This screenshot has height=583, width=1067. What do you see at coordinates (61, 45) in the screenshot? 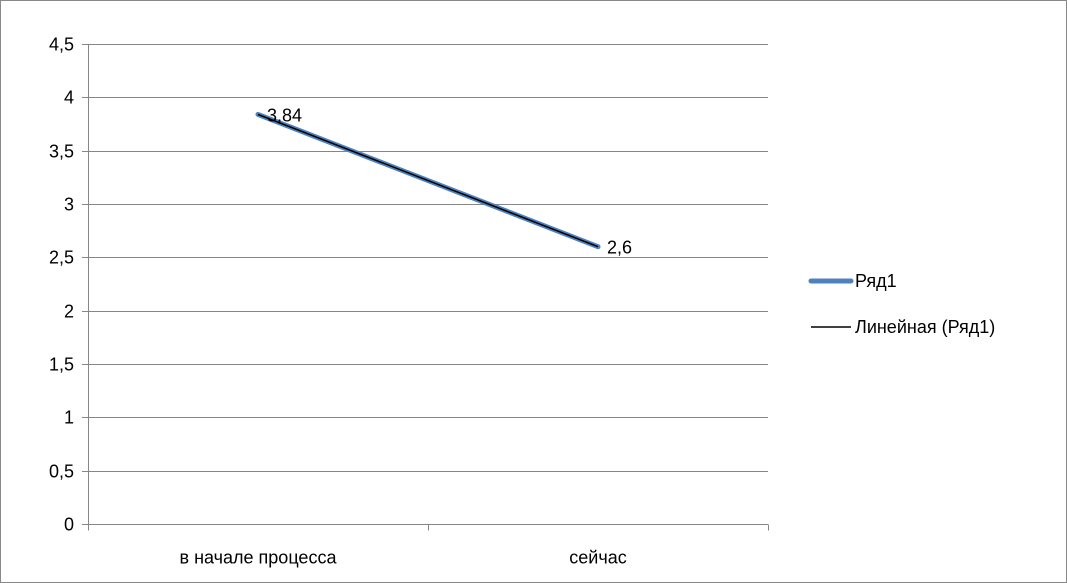
I see `y-tick-label: 4,5` at bounding box center [61, 45].